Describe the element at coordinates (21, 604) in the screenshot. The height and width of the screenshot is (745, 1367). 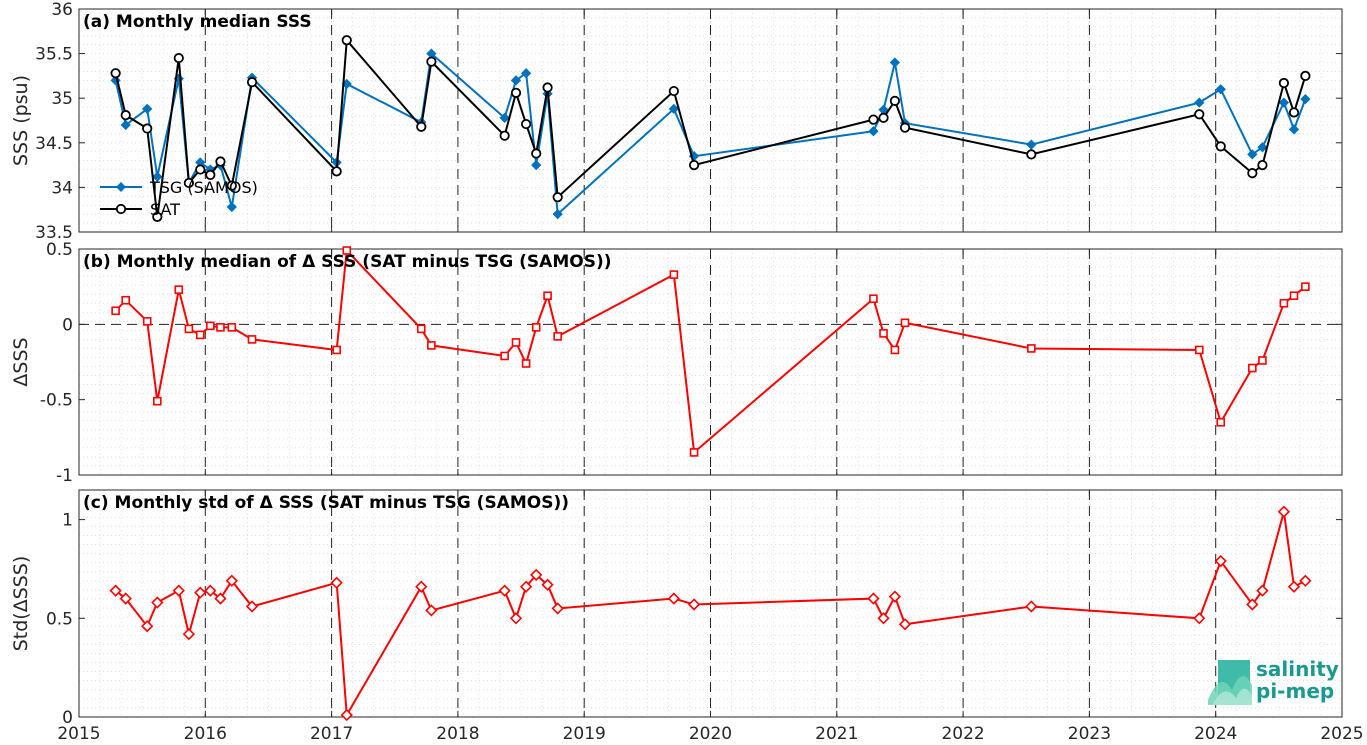
I see `y-axis-label: Std(ΔSSS)` at that location.